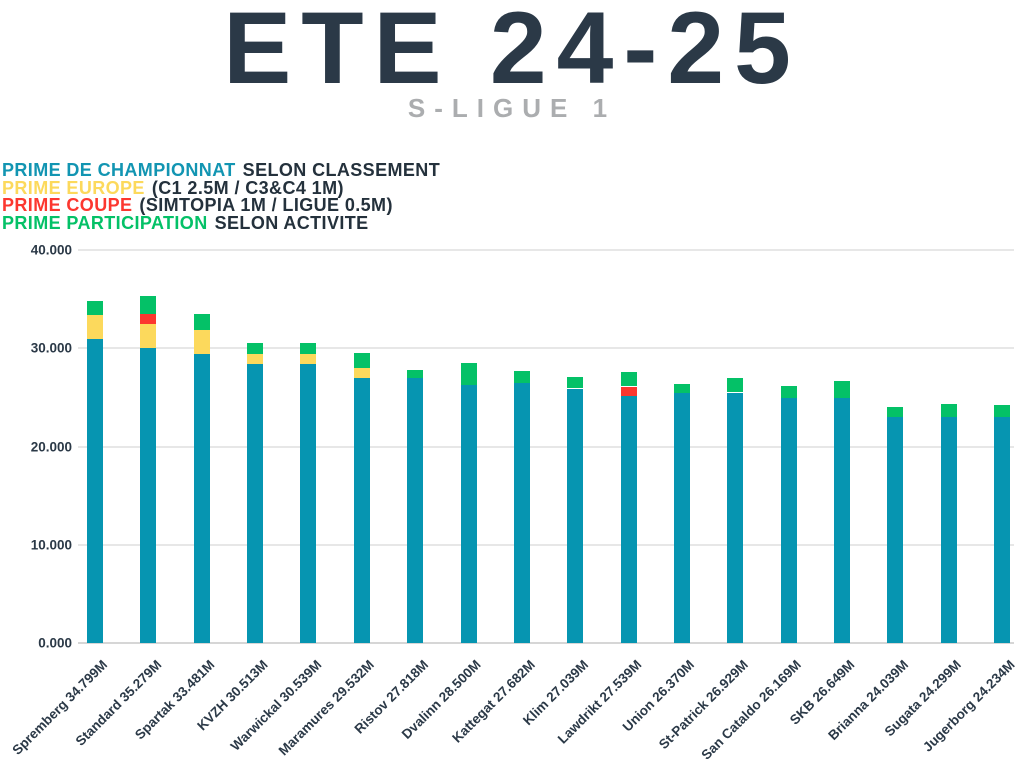 The width and height of the screenshot is (1024, 768). I want to click on y-axis-label: 10.000, so click(51, 545).